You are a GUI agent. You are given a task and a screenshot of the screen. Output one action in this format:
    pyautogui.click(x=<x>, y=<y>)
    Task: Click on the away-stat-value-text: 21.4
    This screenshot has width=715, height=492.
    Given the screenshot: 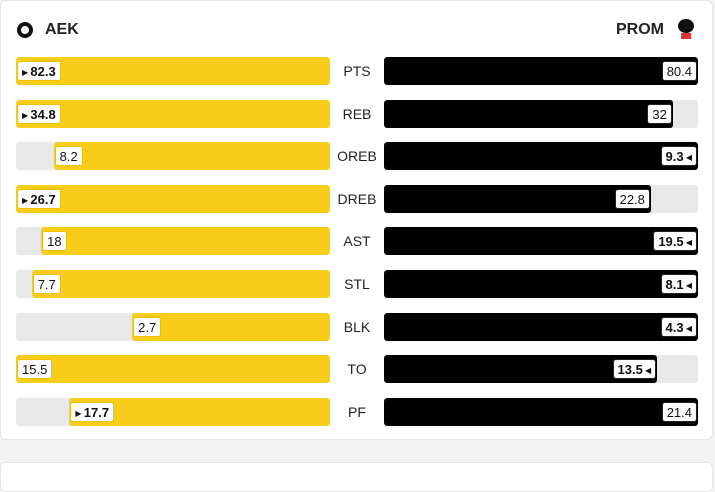 What is the action you would take?
    pyautogui.click(x=679, y=412)
    